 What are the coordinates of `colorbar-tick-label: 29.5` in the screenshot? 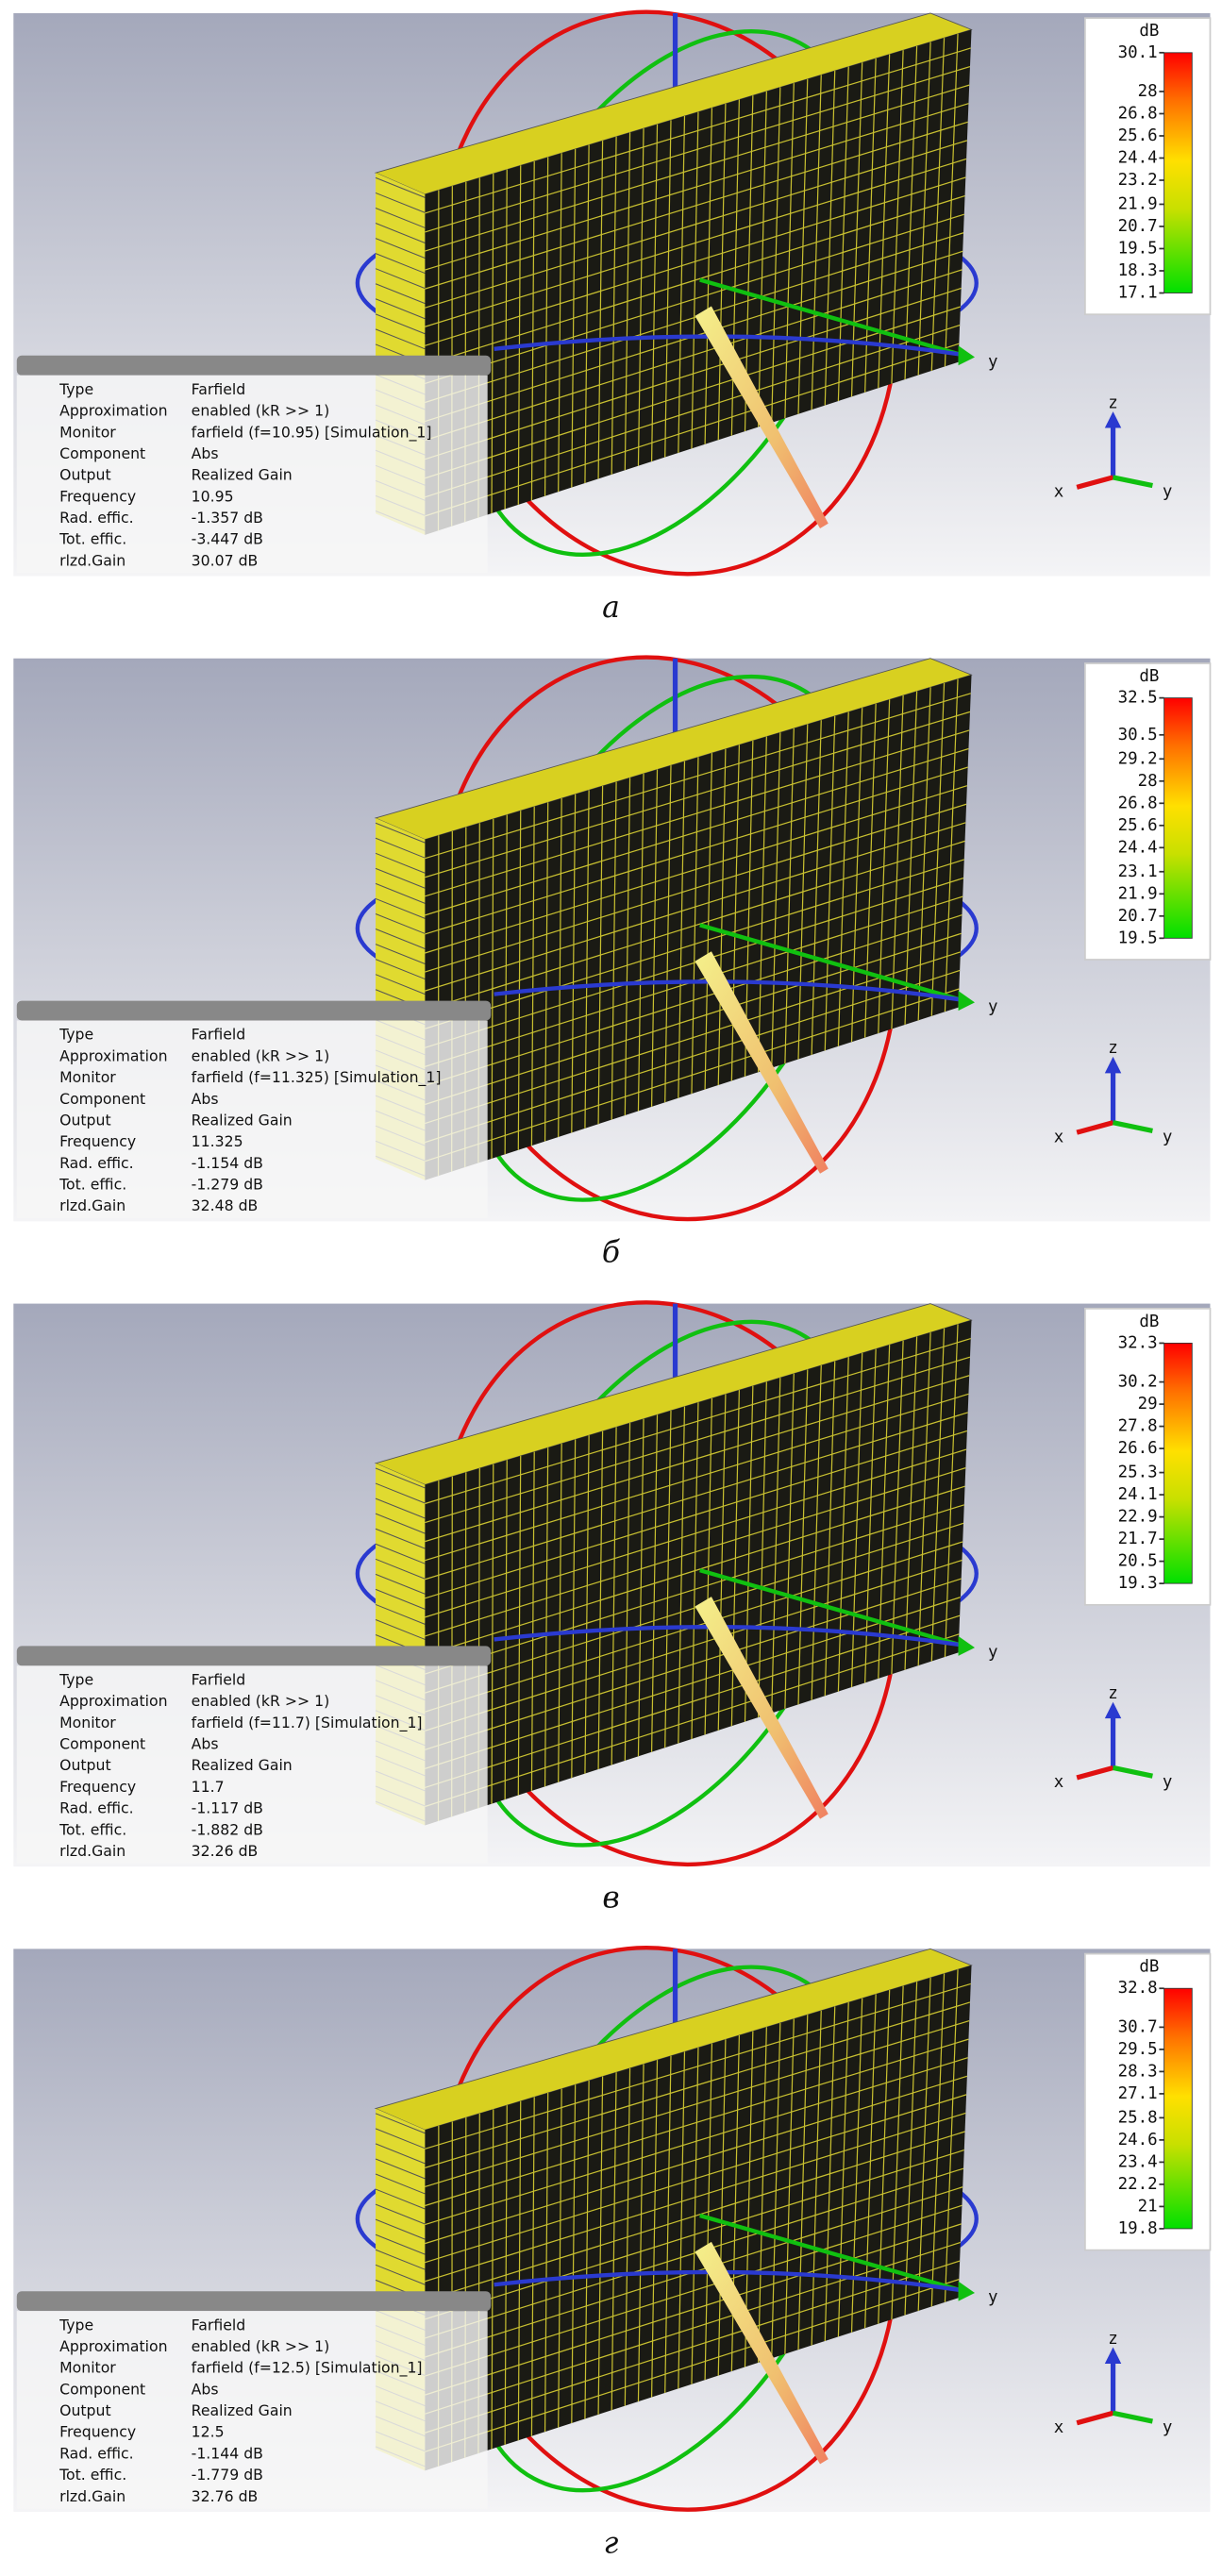 It's located at (1138, 2049).